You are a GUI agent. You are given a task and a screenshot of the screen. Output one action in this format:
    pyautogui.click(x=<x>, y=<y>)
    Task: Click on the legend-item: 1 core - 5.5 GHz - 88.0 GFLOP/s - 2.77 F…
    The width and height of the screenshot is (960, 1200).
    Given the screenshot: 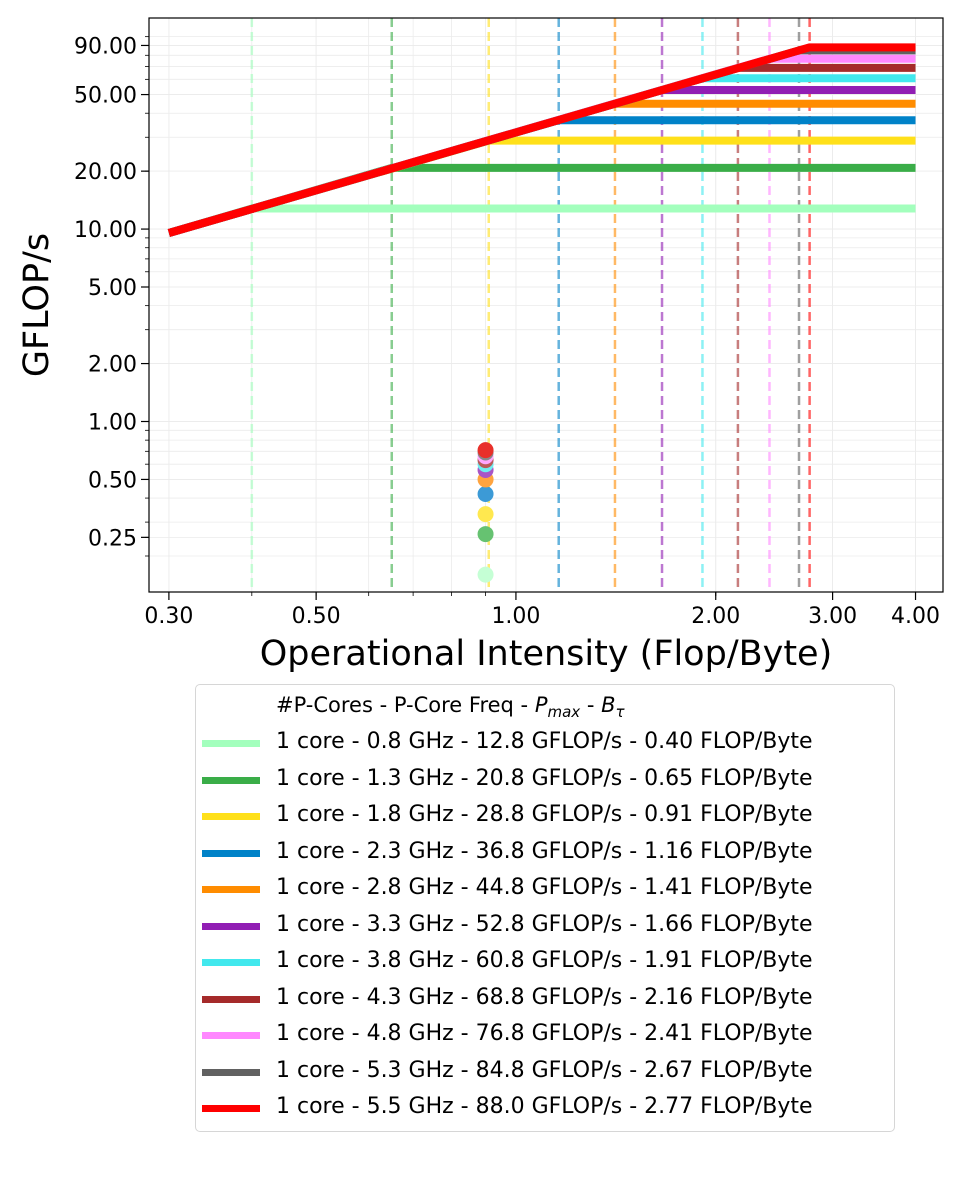 What is the action you would take?
    pyautogui.click(x=546, y=1107)
    